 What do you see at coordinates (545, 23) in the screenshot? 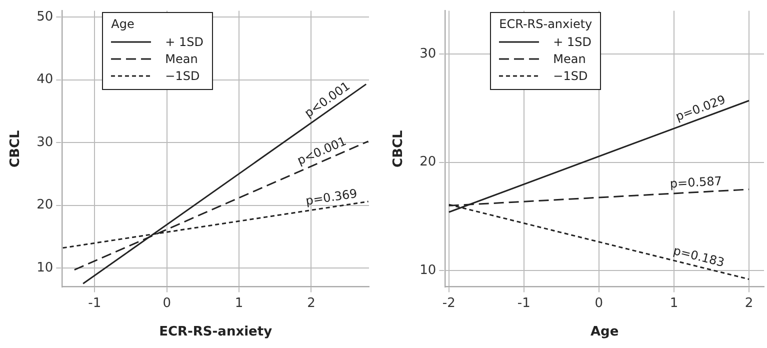
I see `legend-title: ECR-RS-anxiety` at bounding box center [545, 23].